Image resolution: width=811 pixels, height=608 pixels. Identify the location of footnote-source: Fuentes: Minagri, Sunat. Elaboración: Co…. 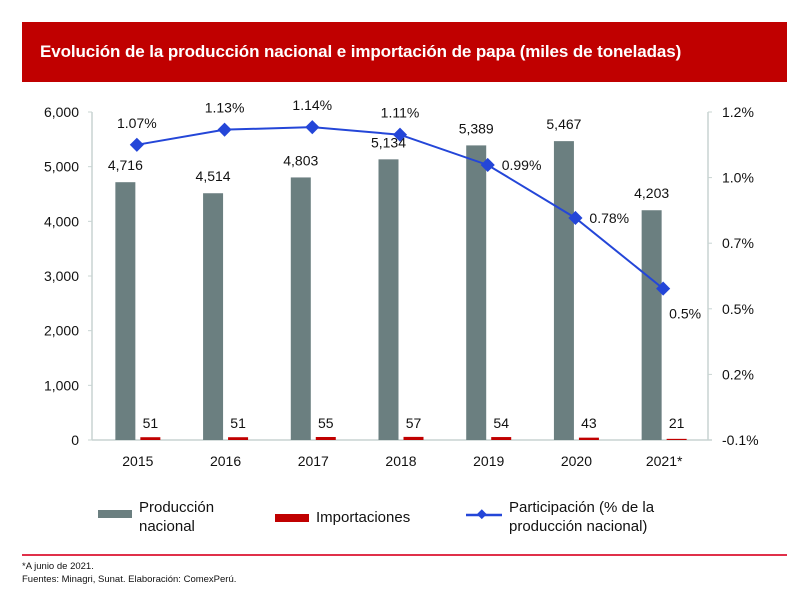
(129, 579).